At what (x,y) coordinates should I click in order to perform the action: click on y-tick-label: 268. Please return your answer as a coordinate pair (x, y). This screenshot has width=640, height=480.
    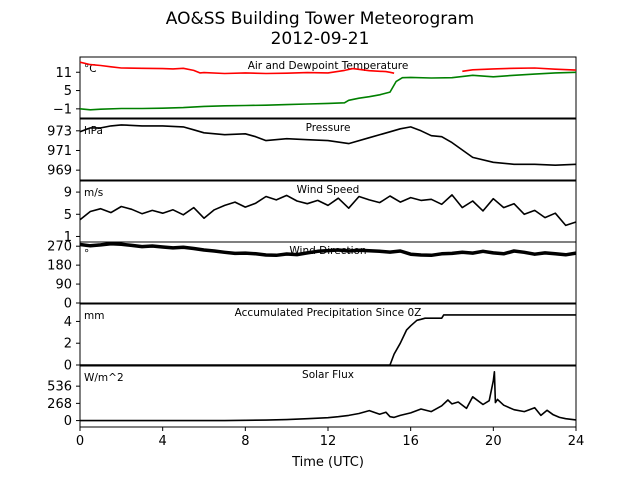
    Looking at the image, I should click on (59, 404).